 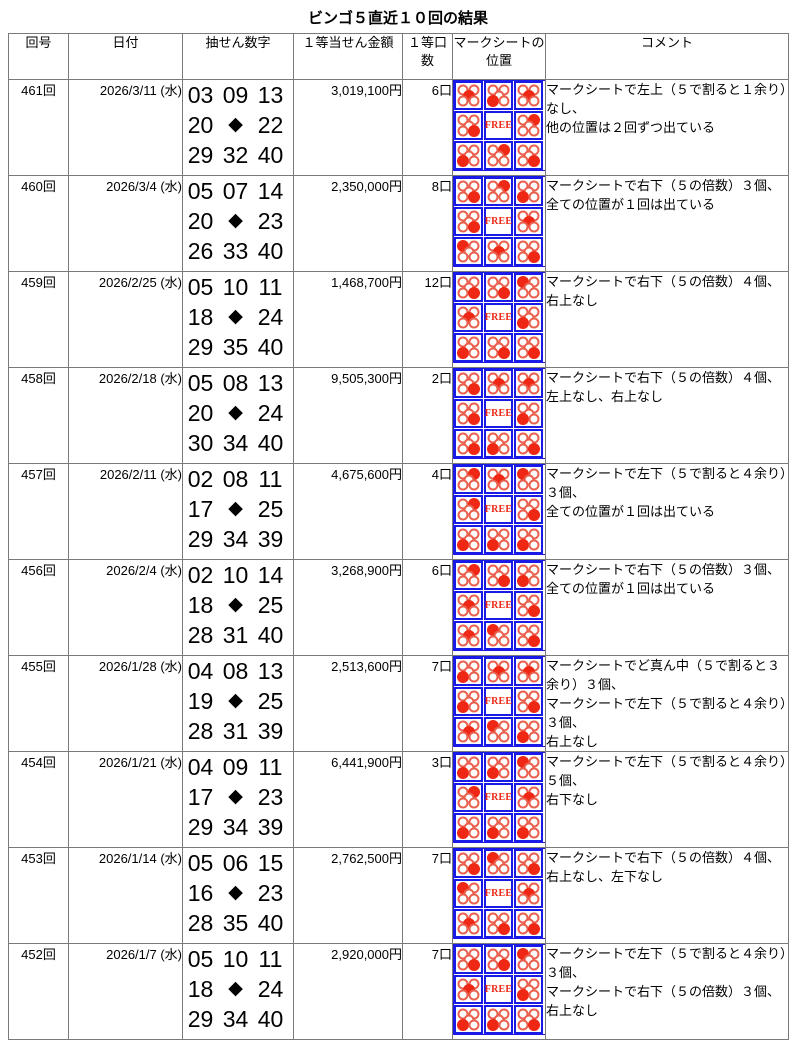 What do you see at coordinates (200, 125) in the screenshot?
I see `number-value: 20` at bounding box center [200, 125].